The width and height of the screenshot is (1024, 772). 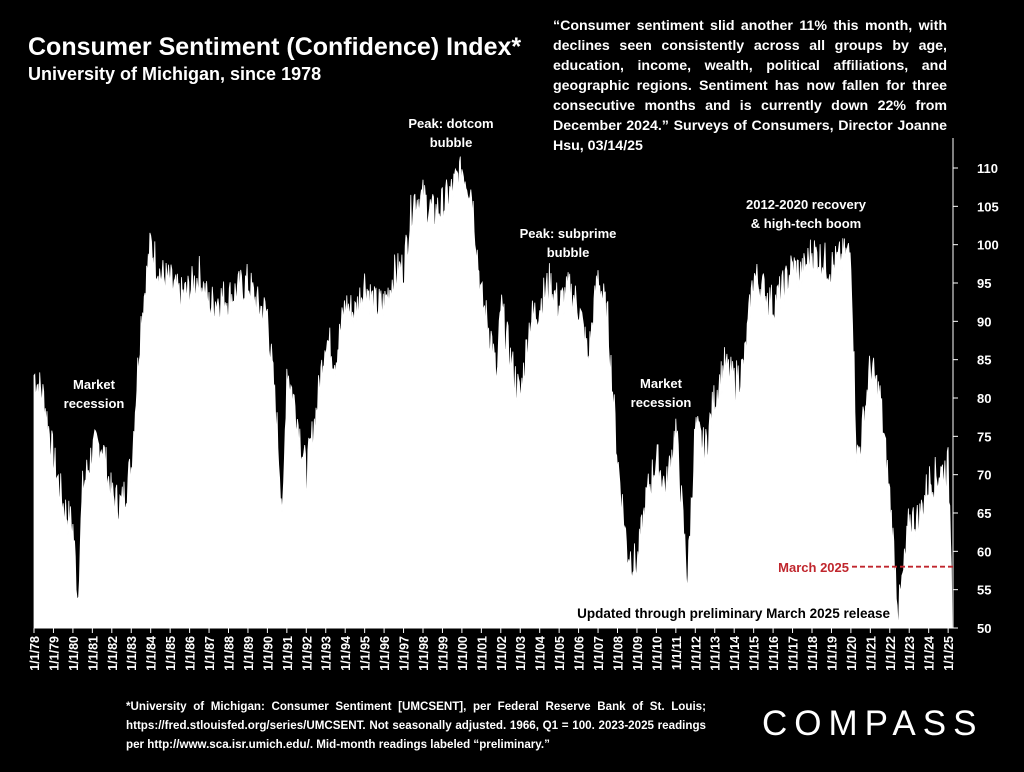 I want to click on x-tick-label: 1/1/06, so click(x=580, y=653).